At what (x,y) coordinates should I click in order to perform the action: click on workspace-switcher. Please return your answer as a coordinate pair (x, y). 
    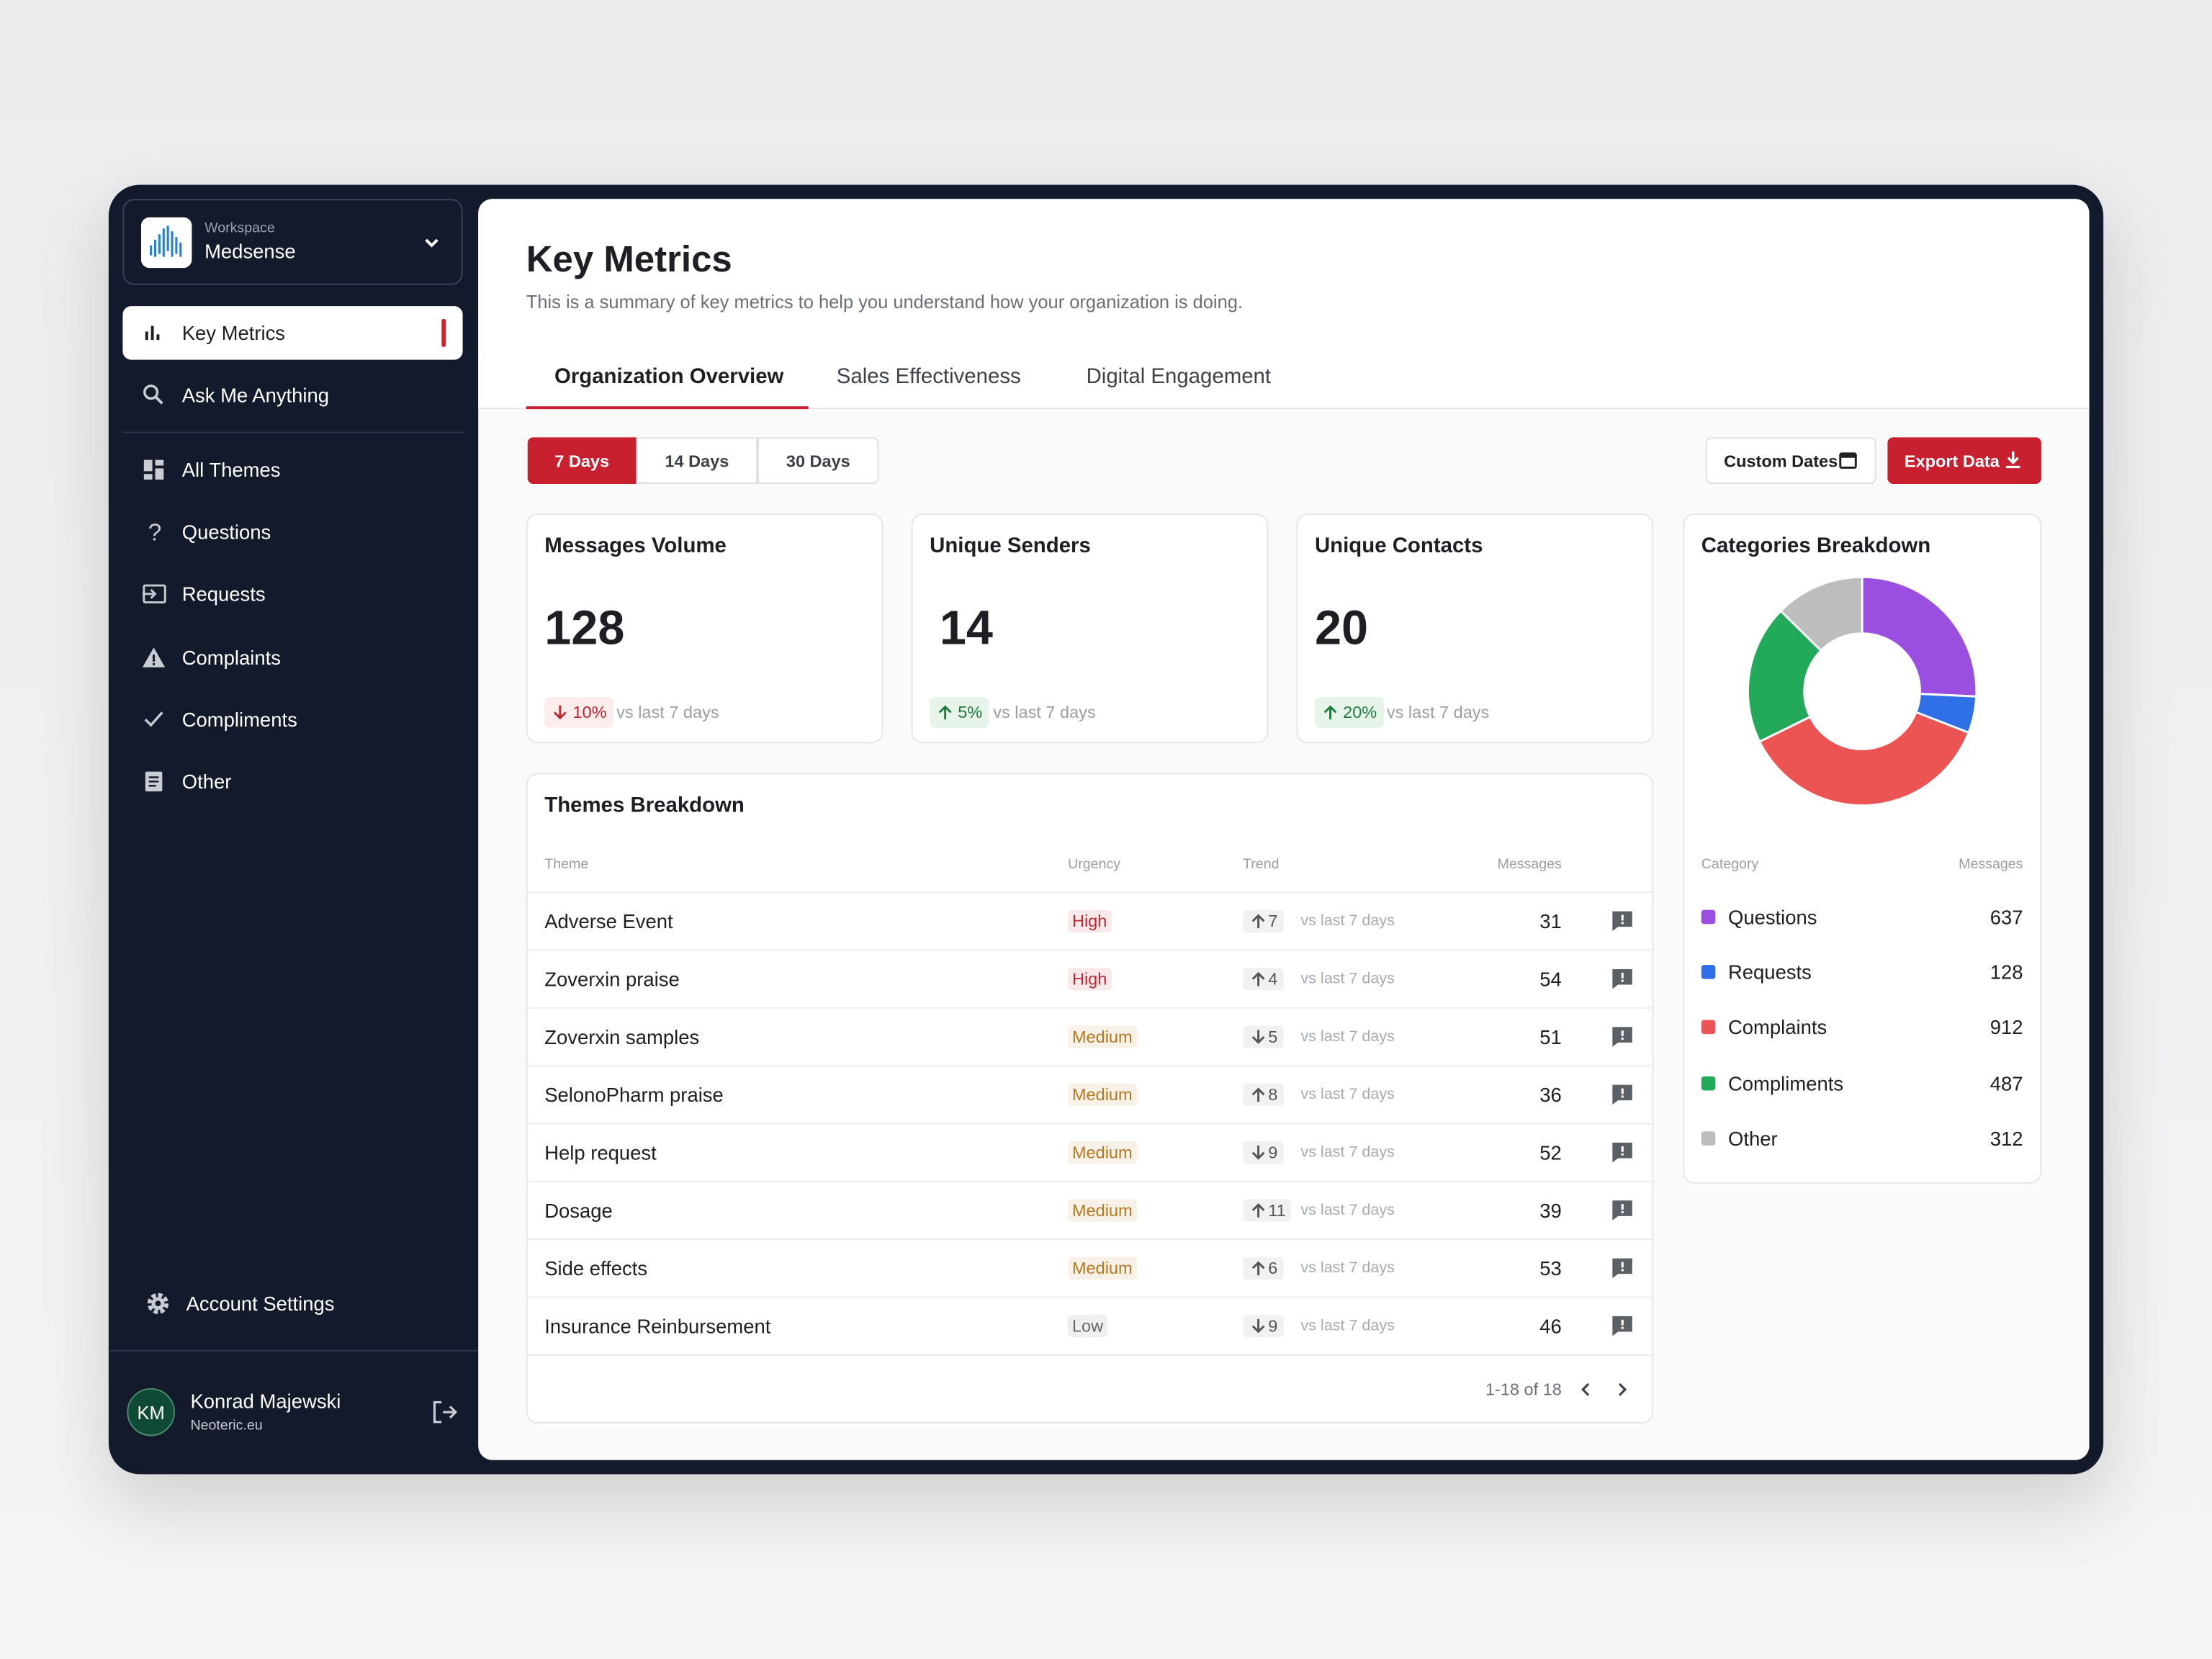
    Looking at the image, I should click on (292, 242).